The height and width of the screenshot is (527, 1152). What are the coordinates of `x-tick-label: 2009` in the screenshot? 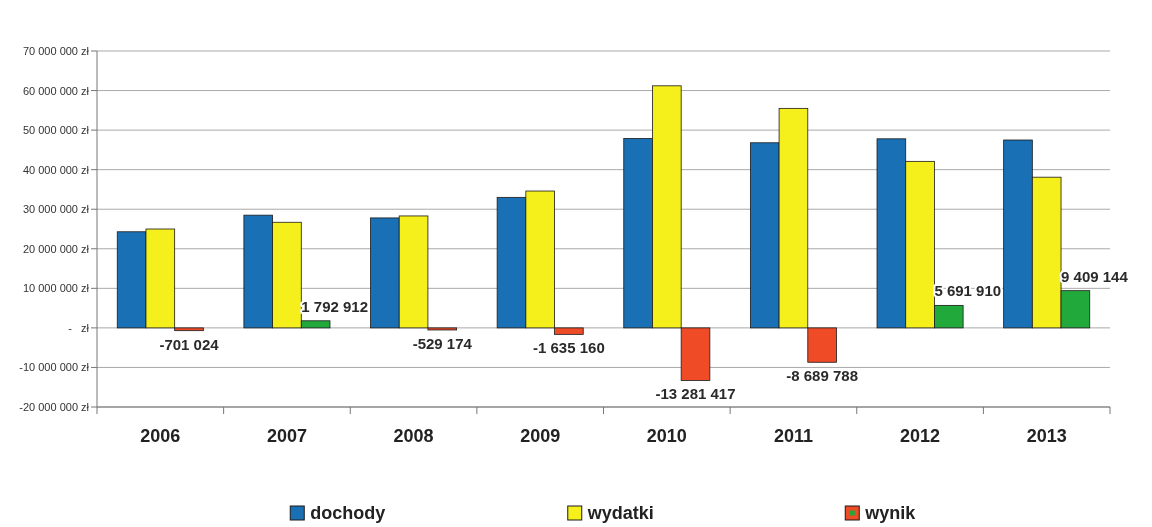 It's located at (540, 436).